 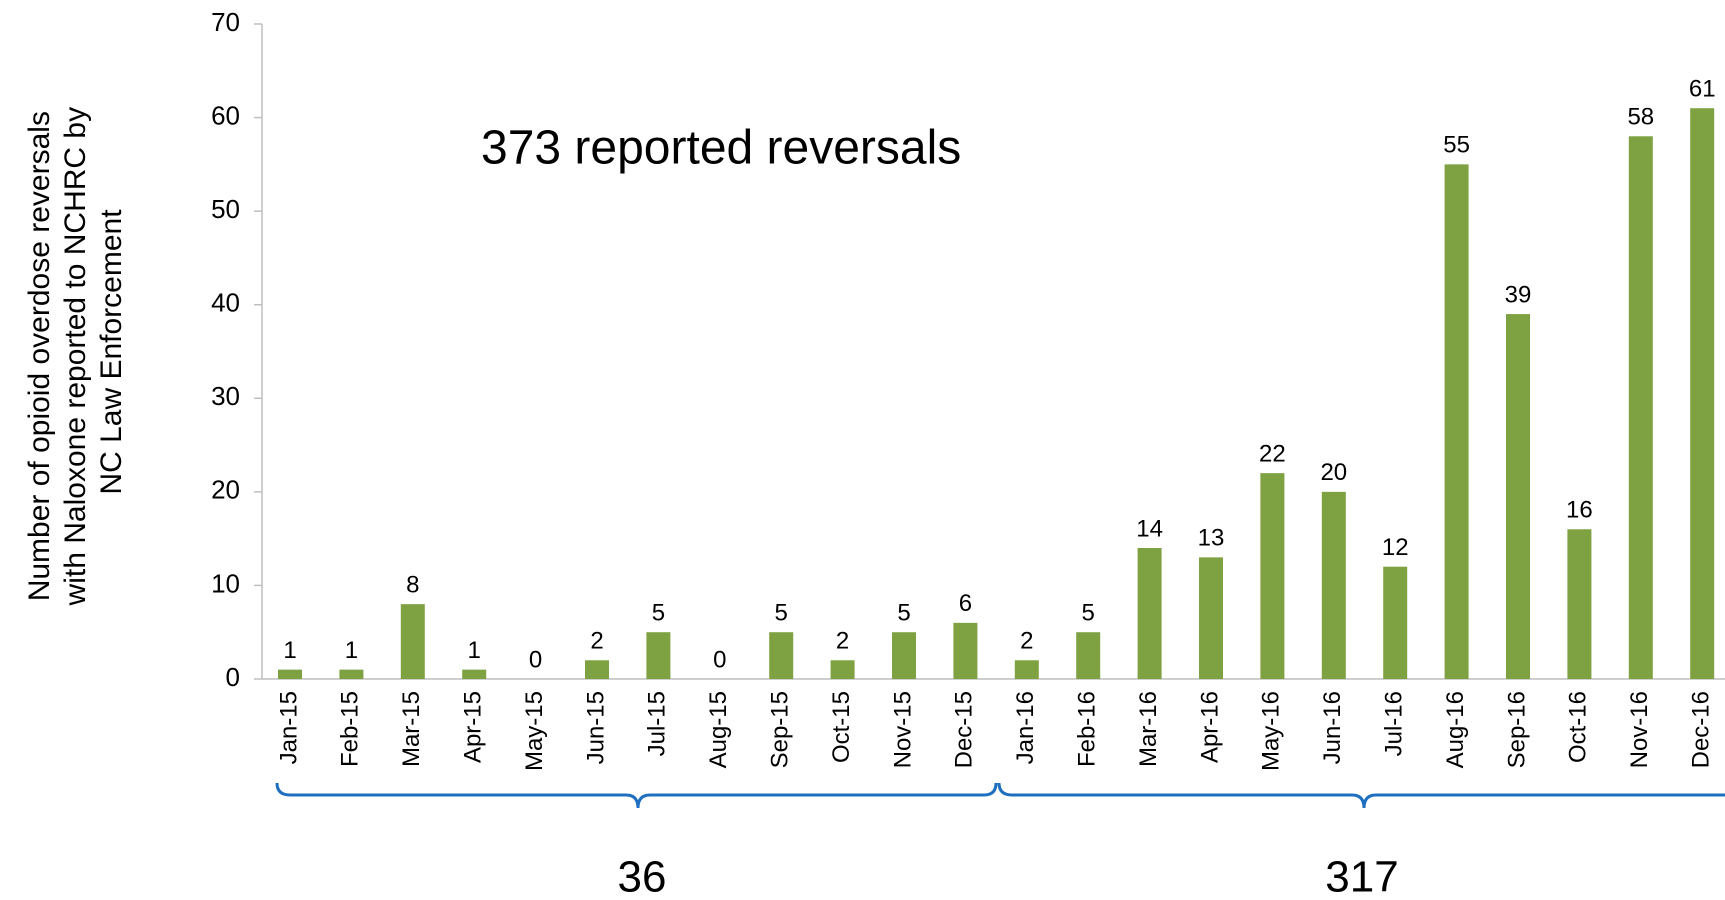 I want to click on group-total: 36, so click(x=642, y=876).